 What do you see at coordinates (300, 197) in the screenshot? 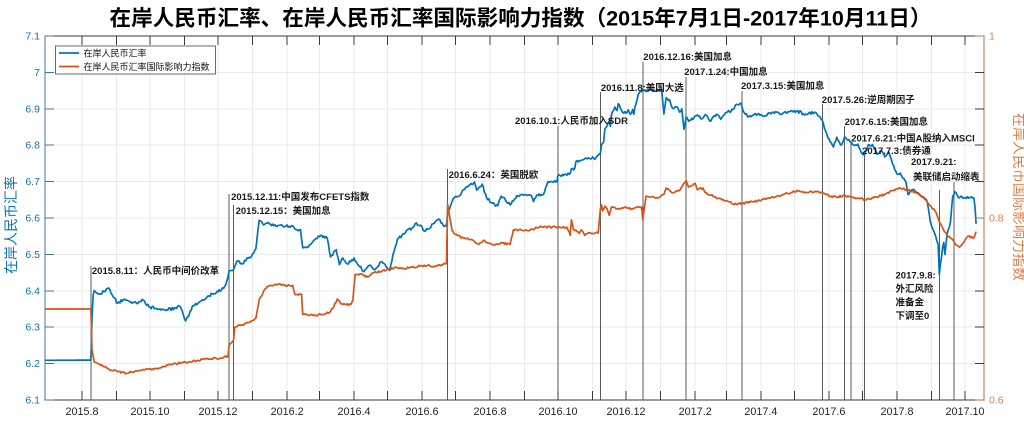
I see `svg-text: 2015.12.11:中国发布CFETS指数` at bounding box center [300, 197].